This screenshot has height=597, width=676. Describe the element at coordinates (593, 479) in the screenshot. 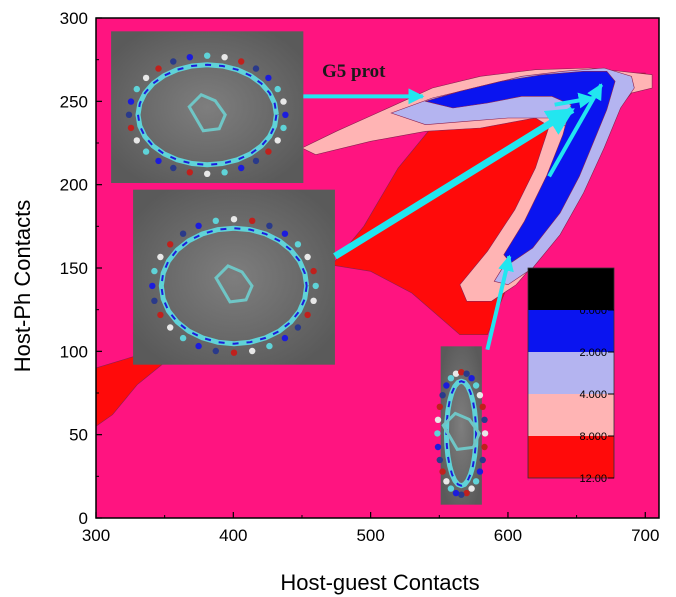

I see `colorbar-label-4: 12.00` at that location.